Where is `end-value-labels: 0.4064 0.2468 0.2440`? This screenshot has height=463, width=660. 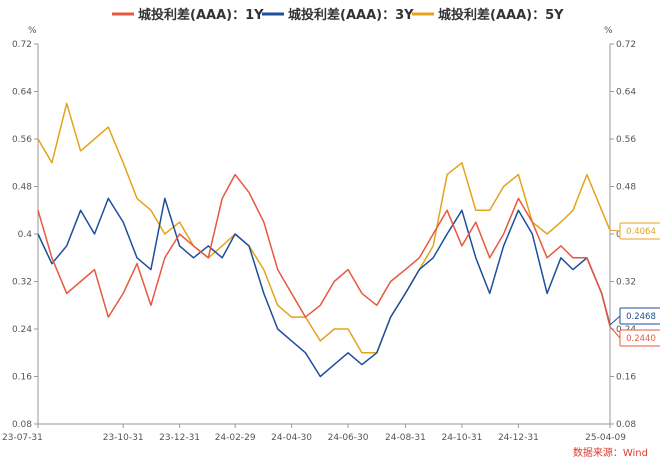 end-value-labels: 0.4064 0.2468 0.2440 is located at coordinates (634, 284).